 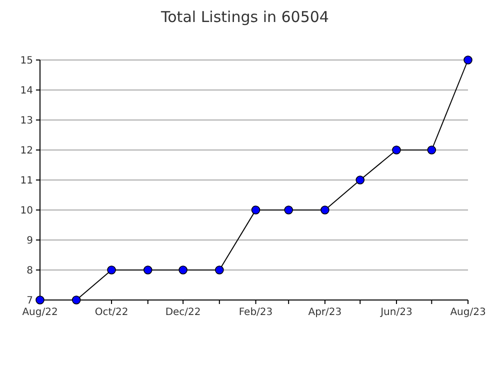 What do you see at coordinates (29, 301) in the screenshot?
I see `y-tick-label: 7` at bounding box center [29, 301].